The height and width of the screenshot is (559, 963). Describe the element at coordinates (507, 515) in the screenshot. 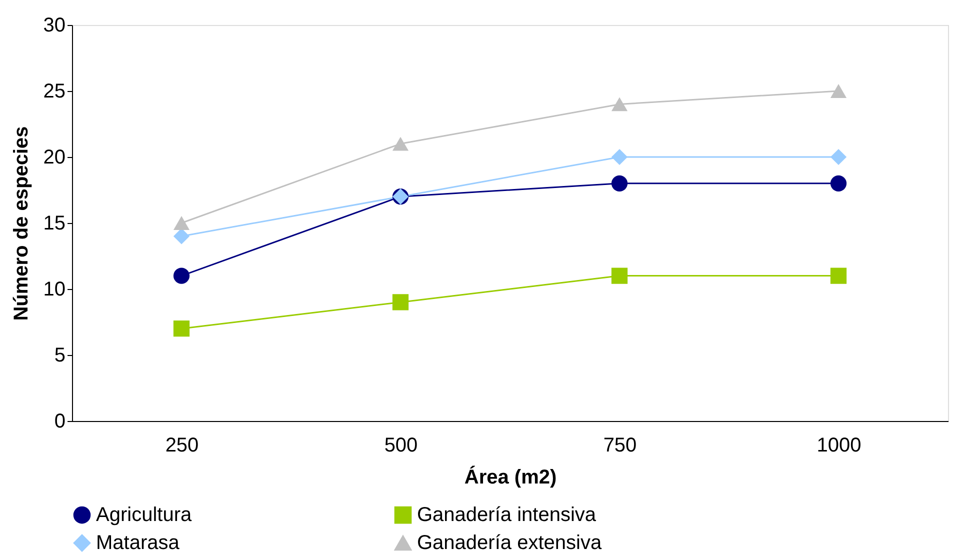

I see `legend-label: Ganadería intensiva` at that location.